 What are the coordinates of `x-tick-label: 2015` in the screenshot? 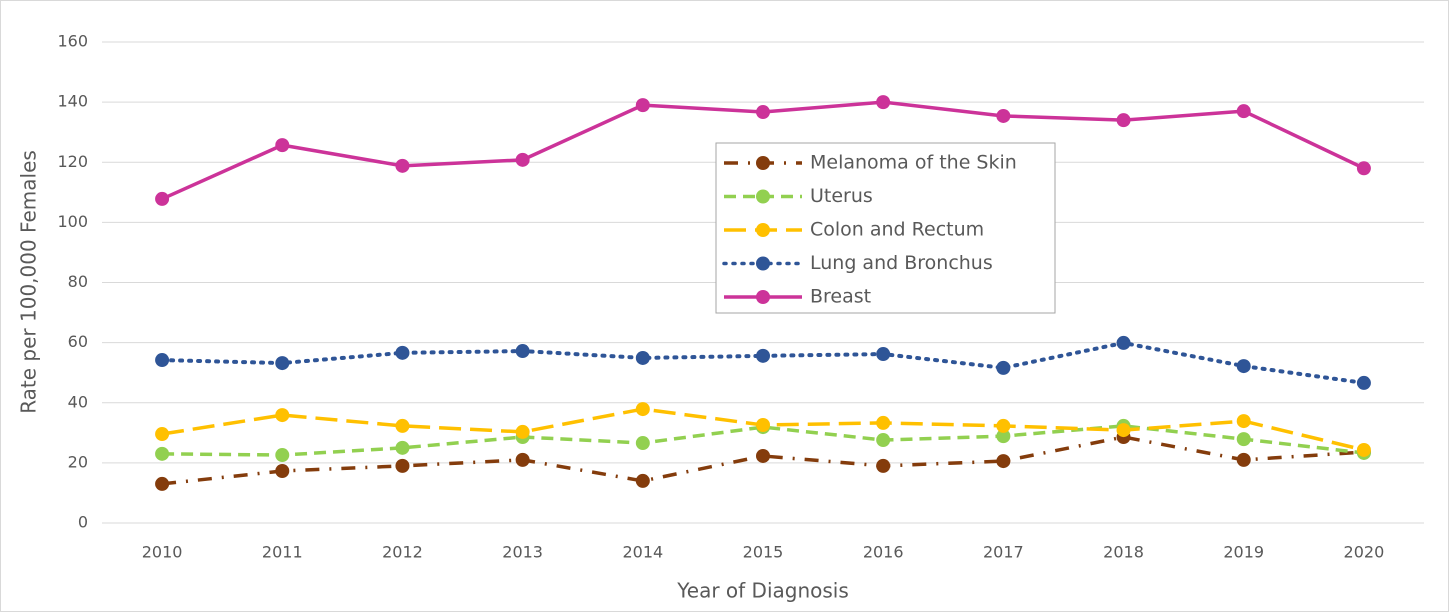 It's located at (763, 552).